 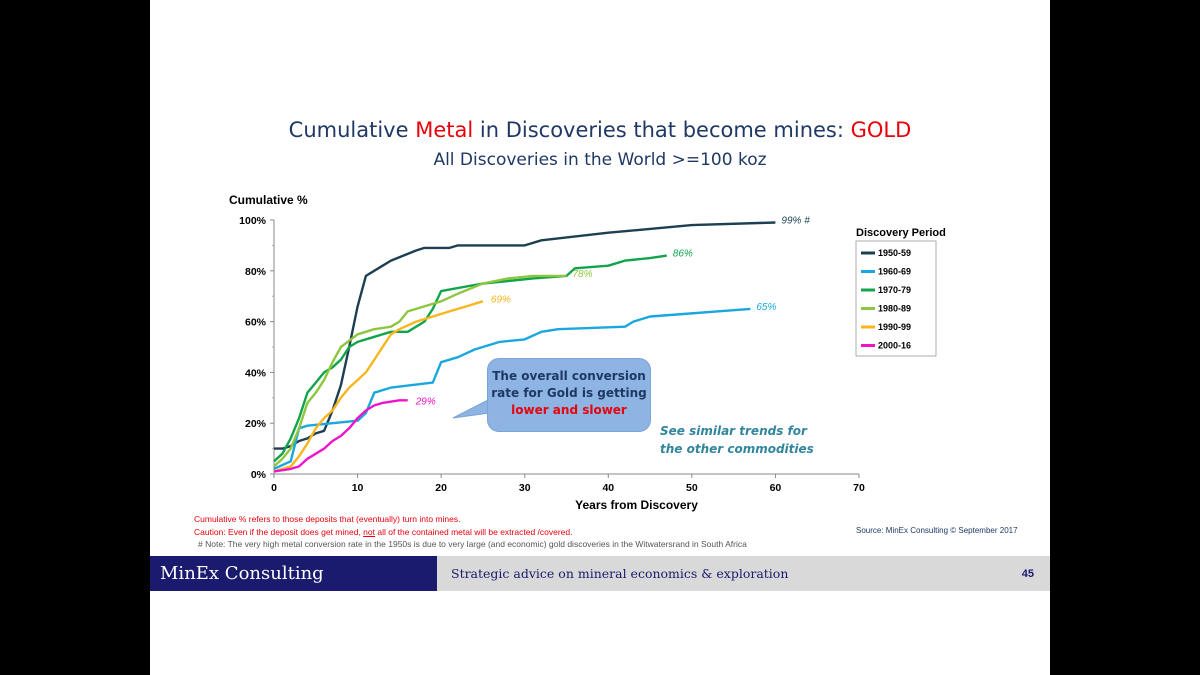 I want to click on y-tick-label: 0%, so click(x=259, y=475).